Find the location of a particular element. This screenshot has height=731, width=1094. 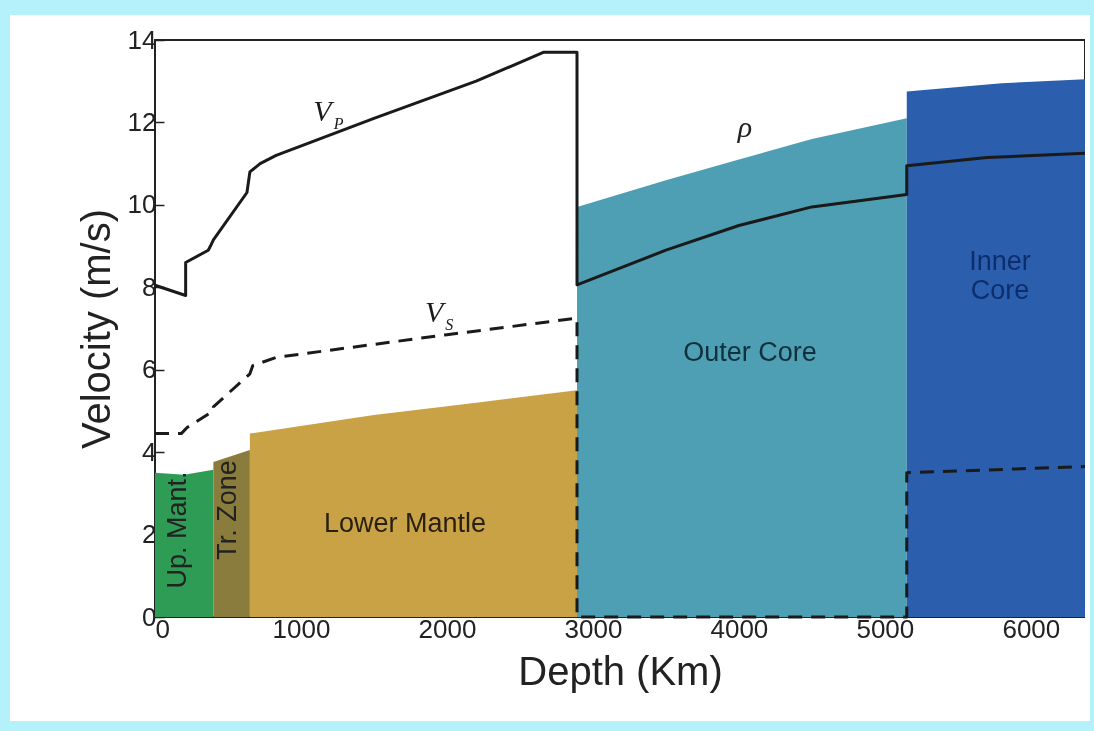

x-tick-label: 2000 is located at coordinates (447, 628).